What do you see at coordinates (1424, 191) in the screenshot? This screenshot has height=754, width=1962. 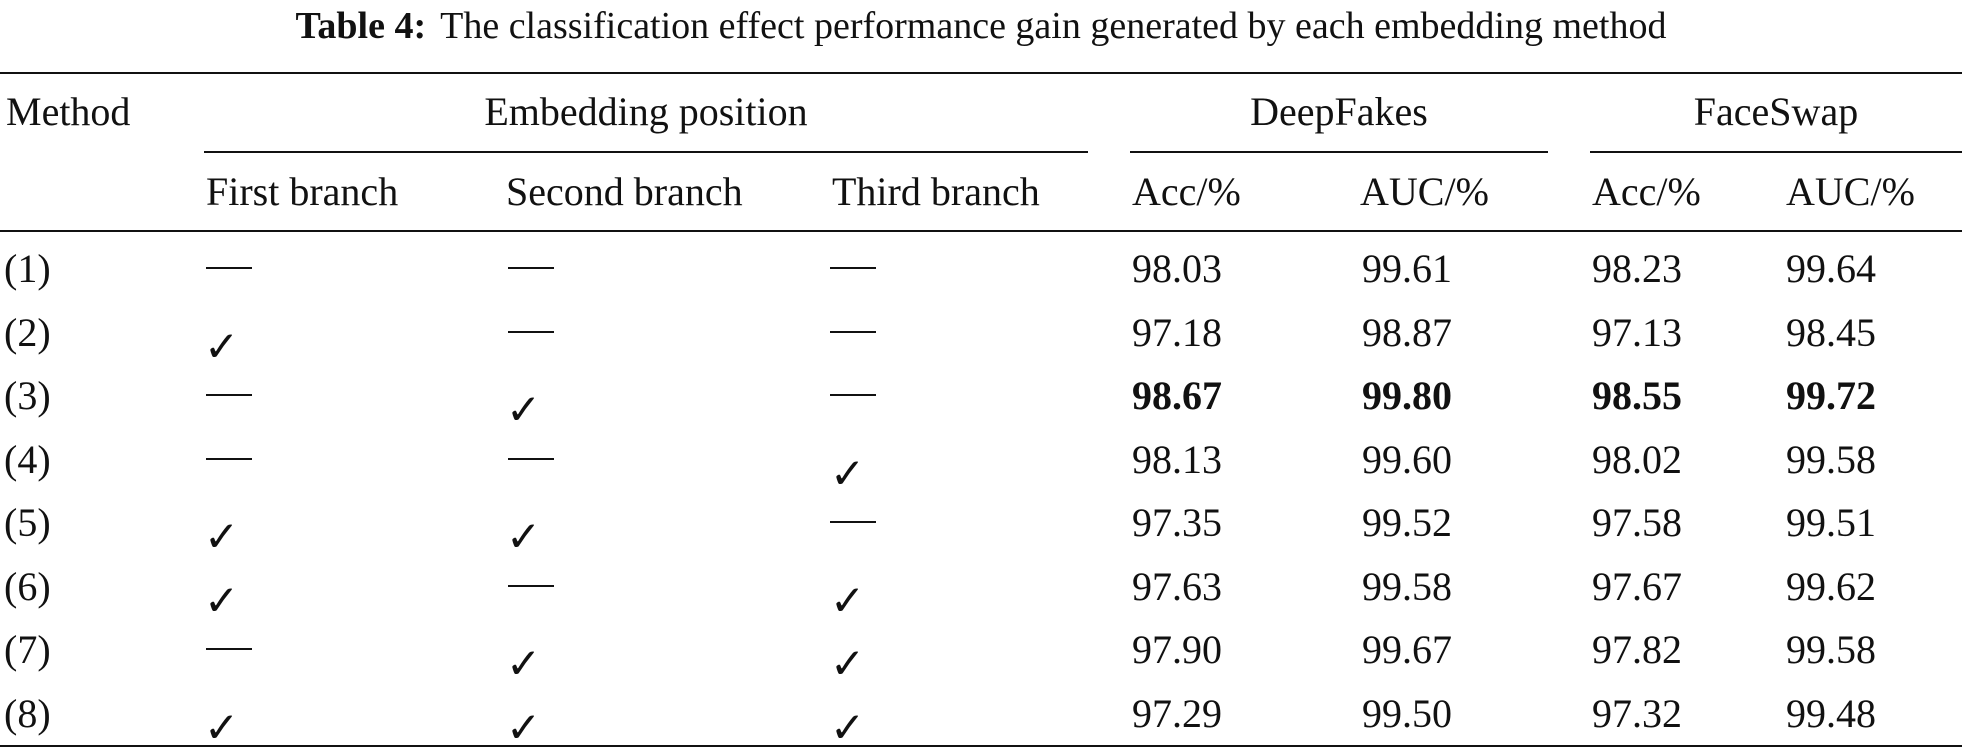 I see `header-deepfakes-auc: AUC/%` at bounding box center [1424, 191].